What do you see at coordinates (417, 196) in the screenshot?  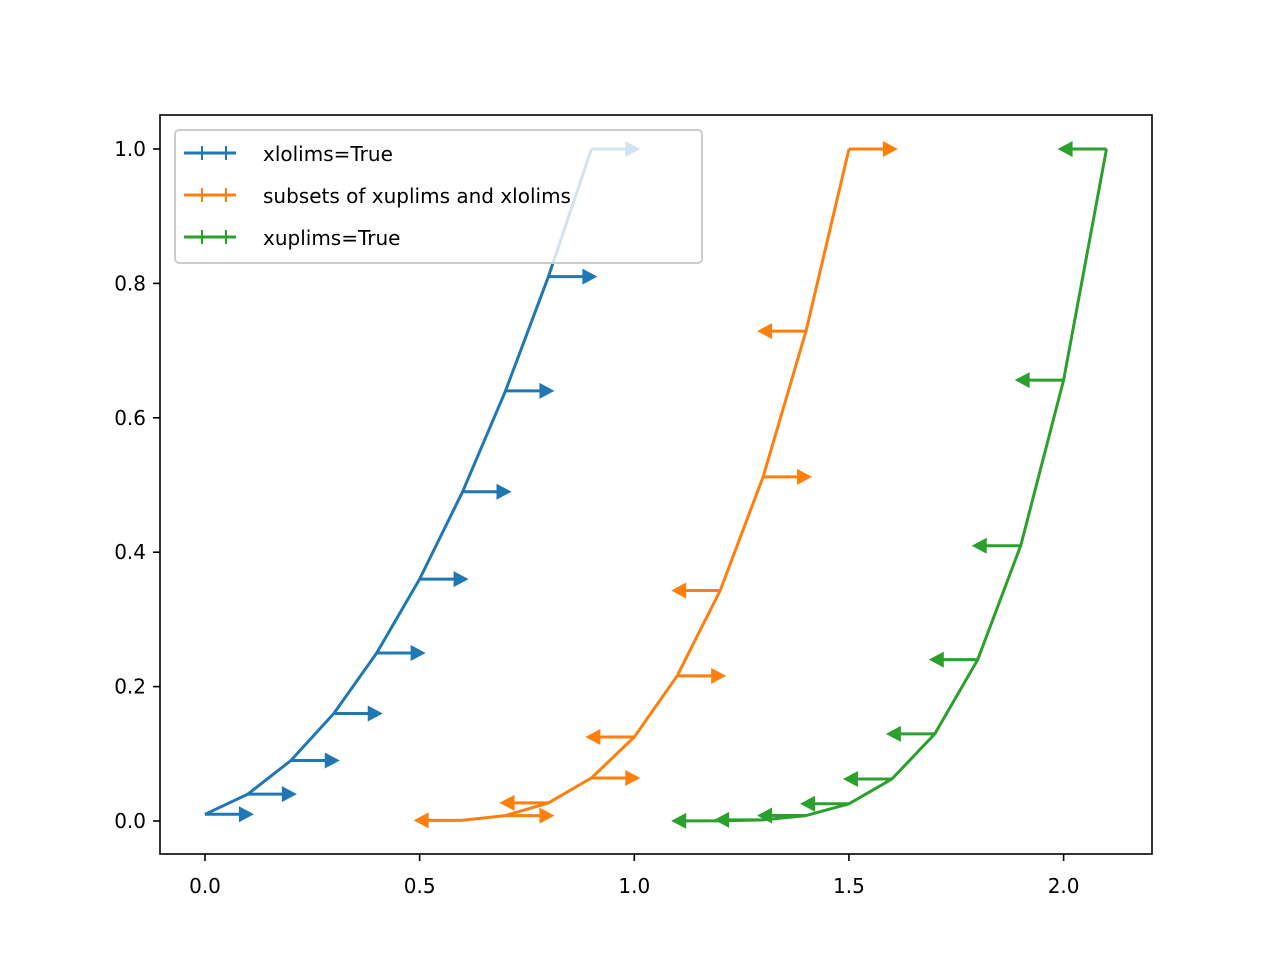 I see `legend-label: subsets of xuplims and xlolims` at bounding box center [417, 196].